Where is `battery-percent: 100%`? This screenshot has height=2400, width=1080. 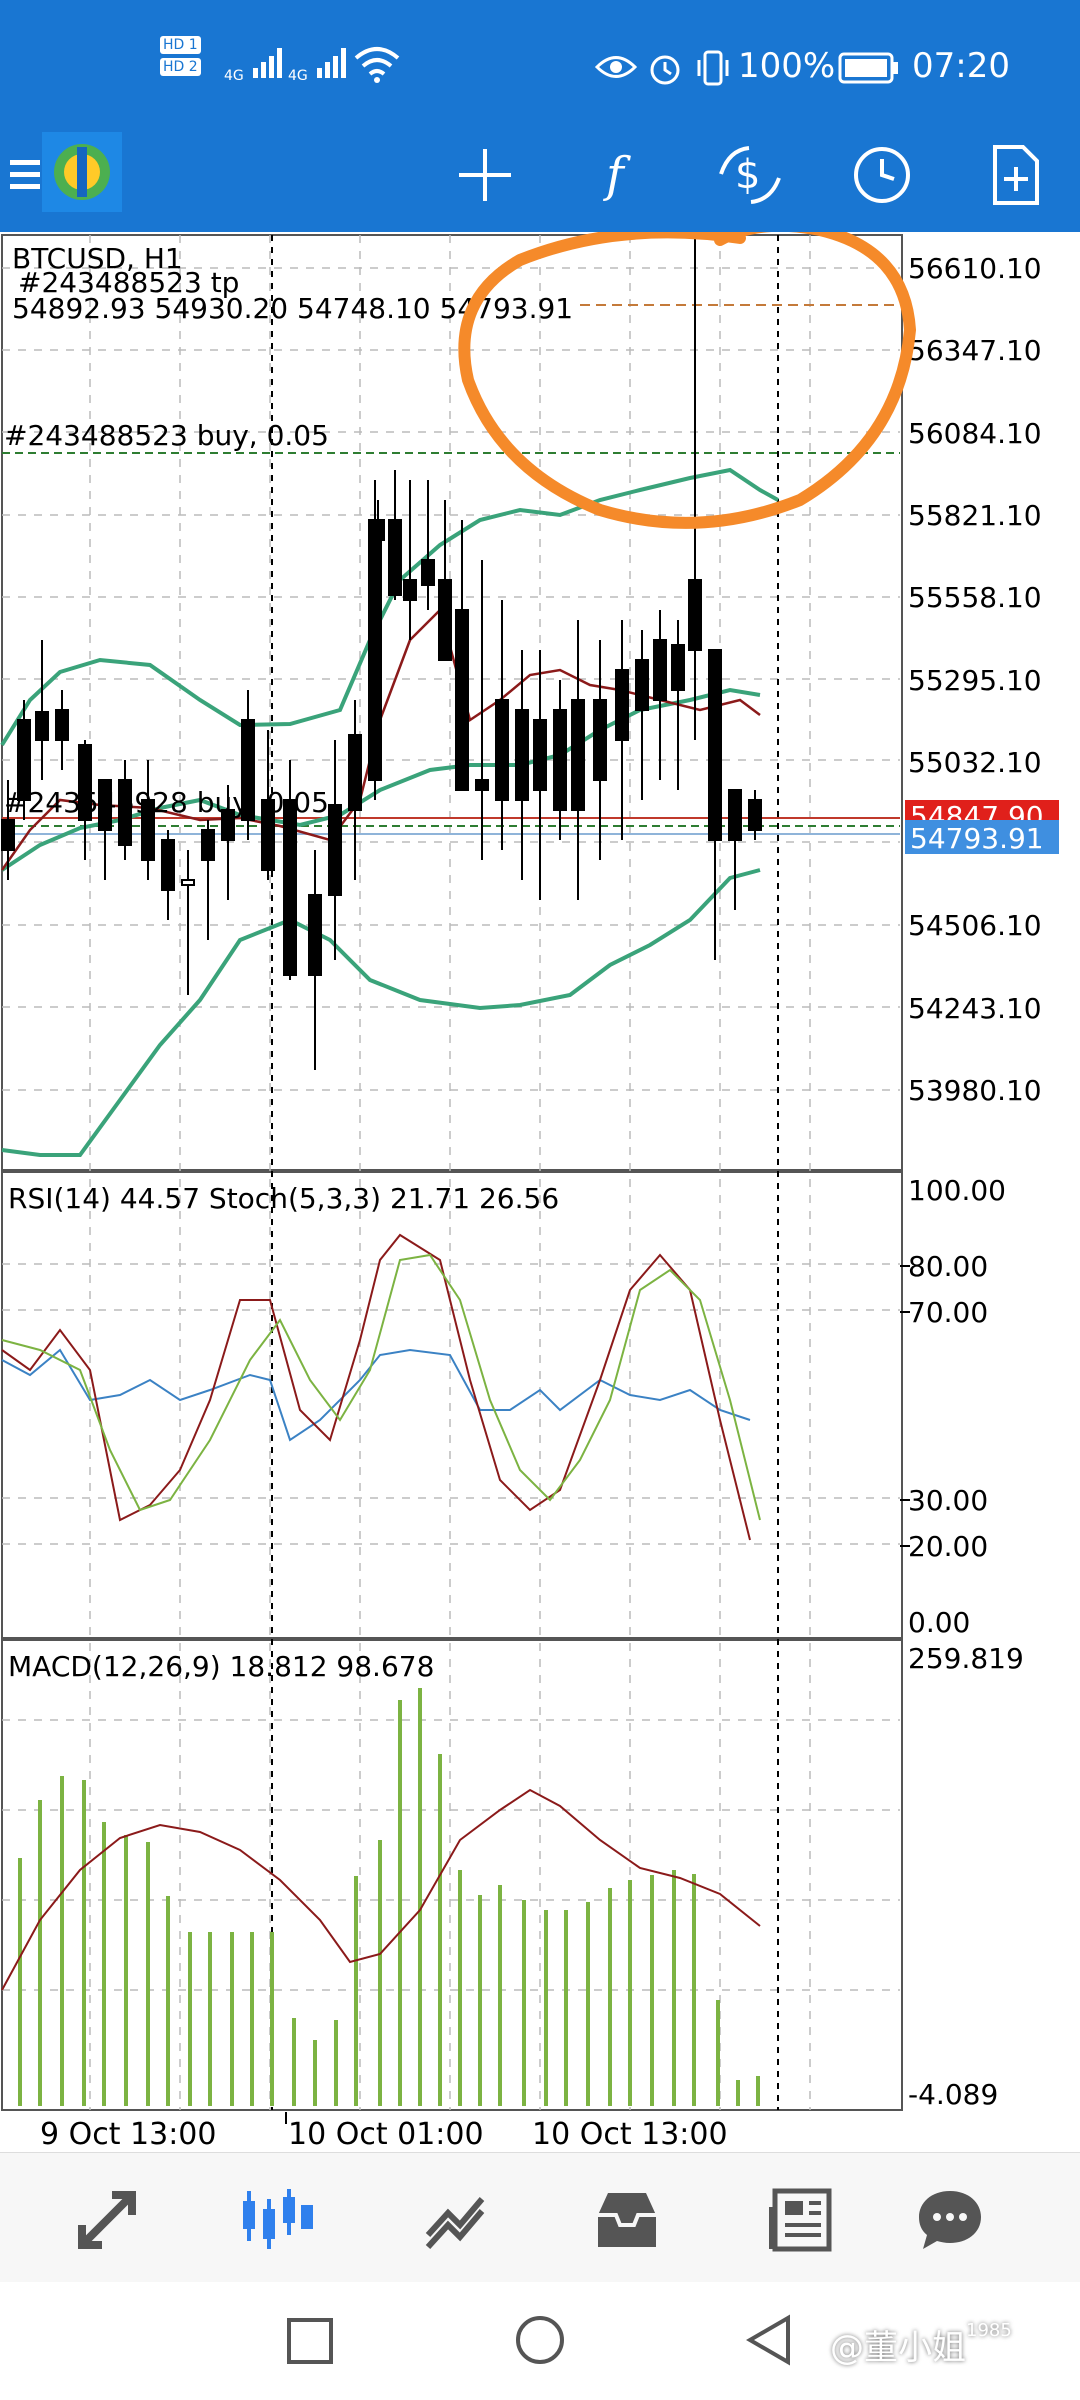 battery-percent: 100% is located at coordinates (787, 66).